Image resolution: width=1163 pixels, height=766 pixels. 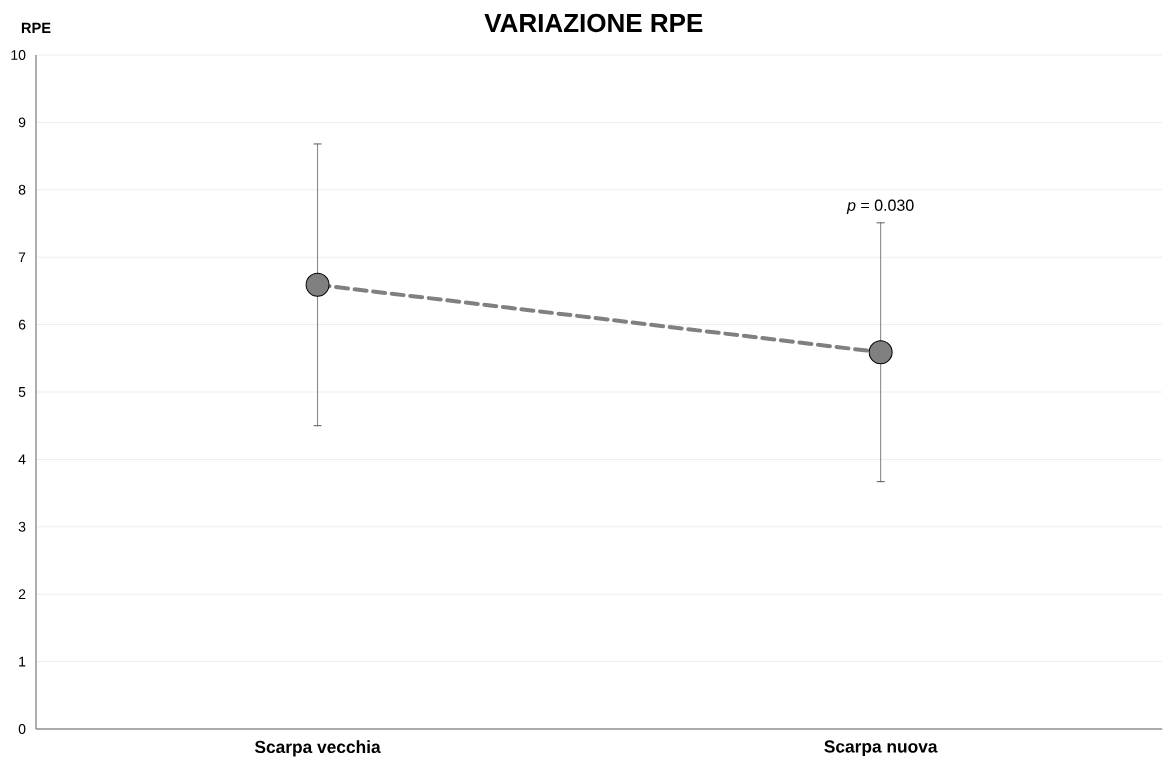 What do you see at coordinates (22, 661) in the screenshot?
I see `y-tick-label: 1` at bounding box center [22, 661].